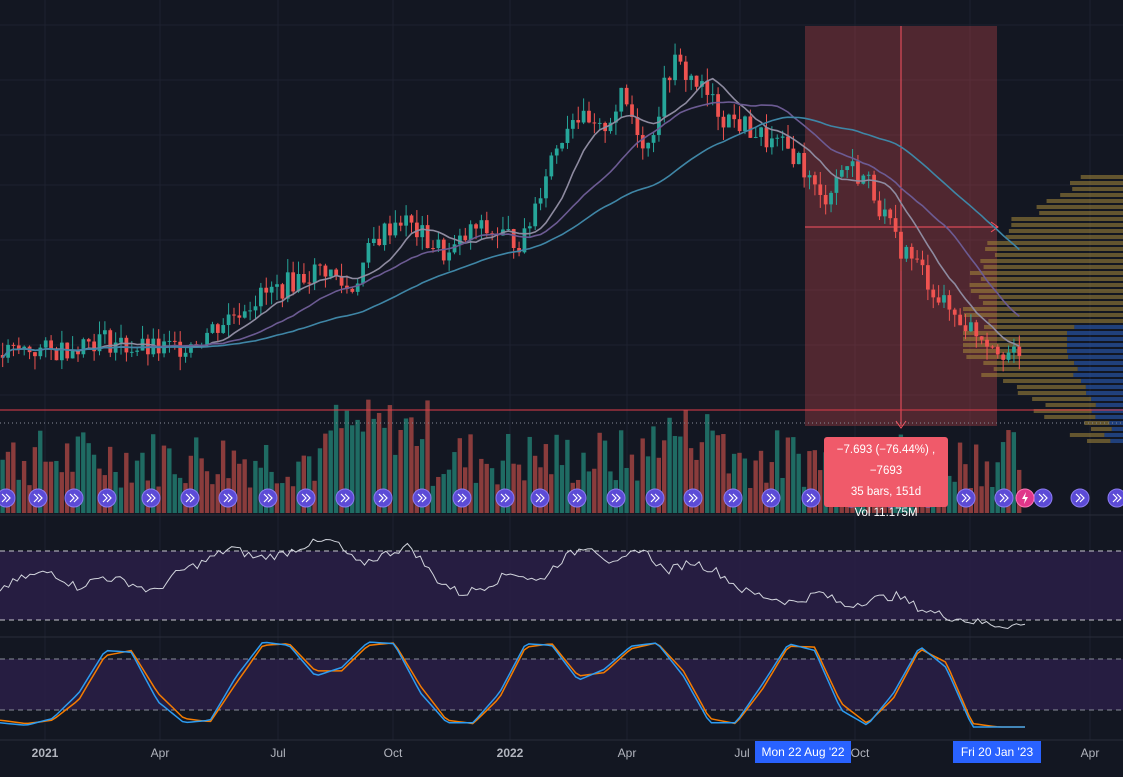  What do you see at coordinates (741, 753) in the screenshot?
I see `time-axis-label: Jul` at bounding box center [741, 753].